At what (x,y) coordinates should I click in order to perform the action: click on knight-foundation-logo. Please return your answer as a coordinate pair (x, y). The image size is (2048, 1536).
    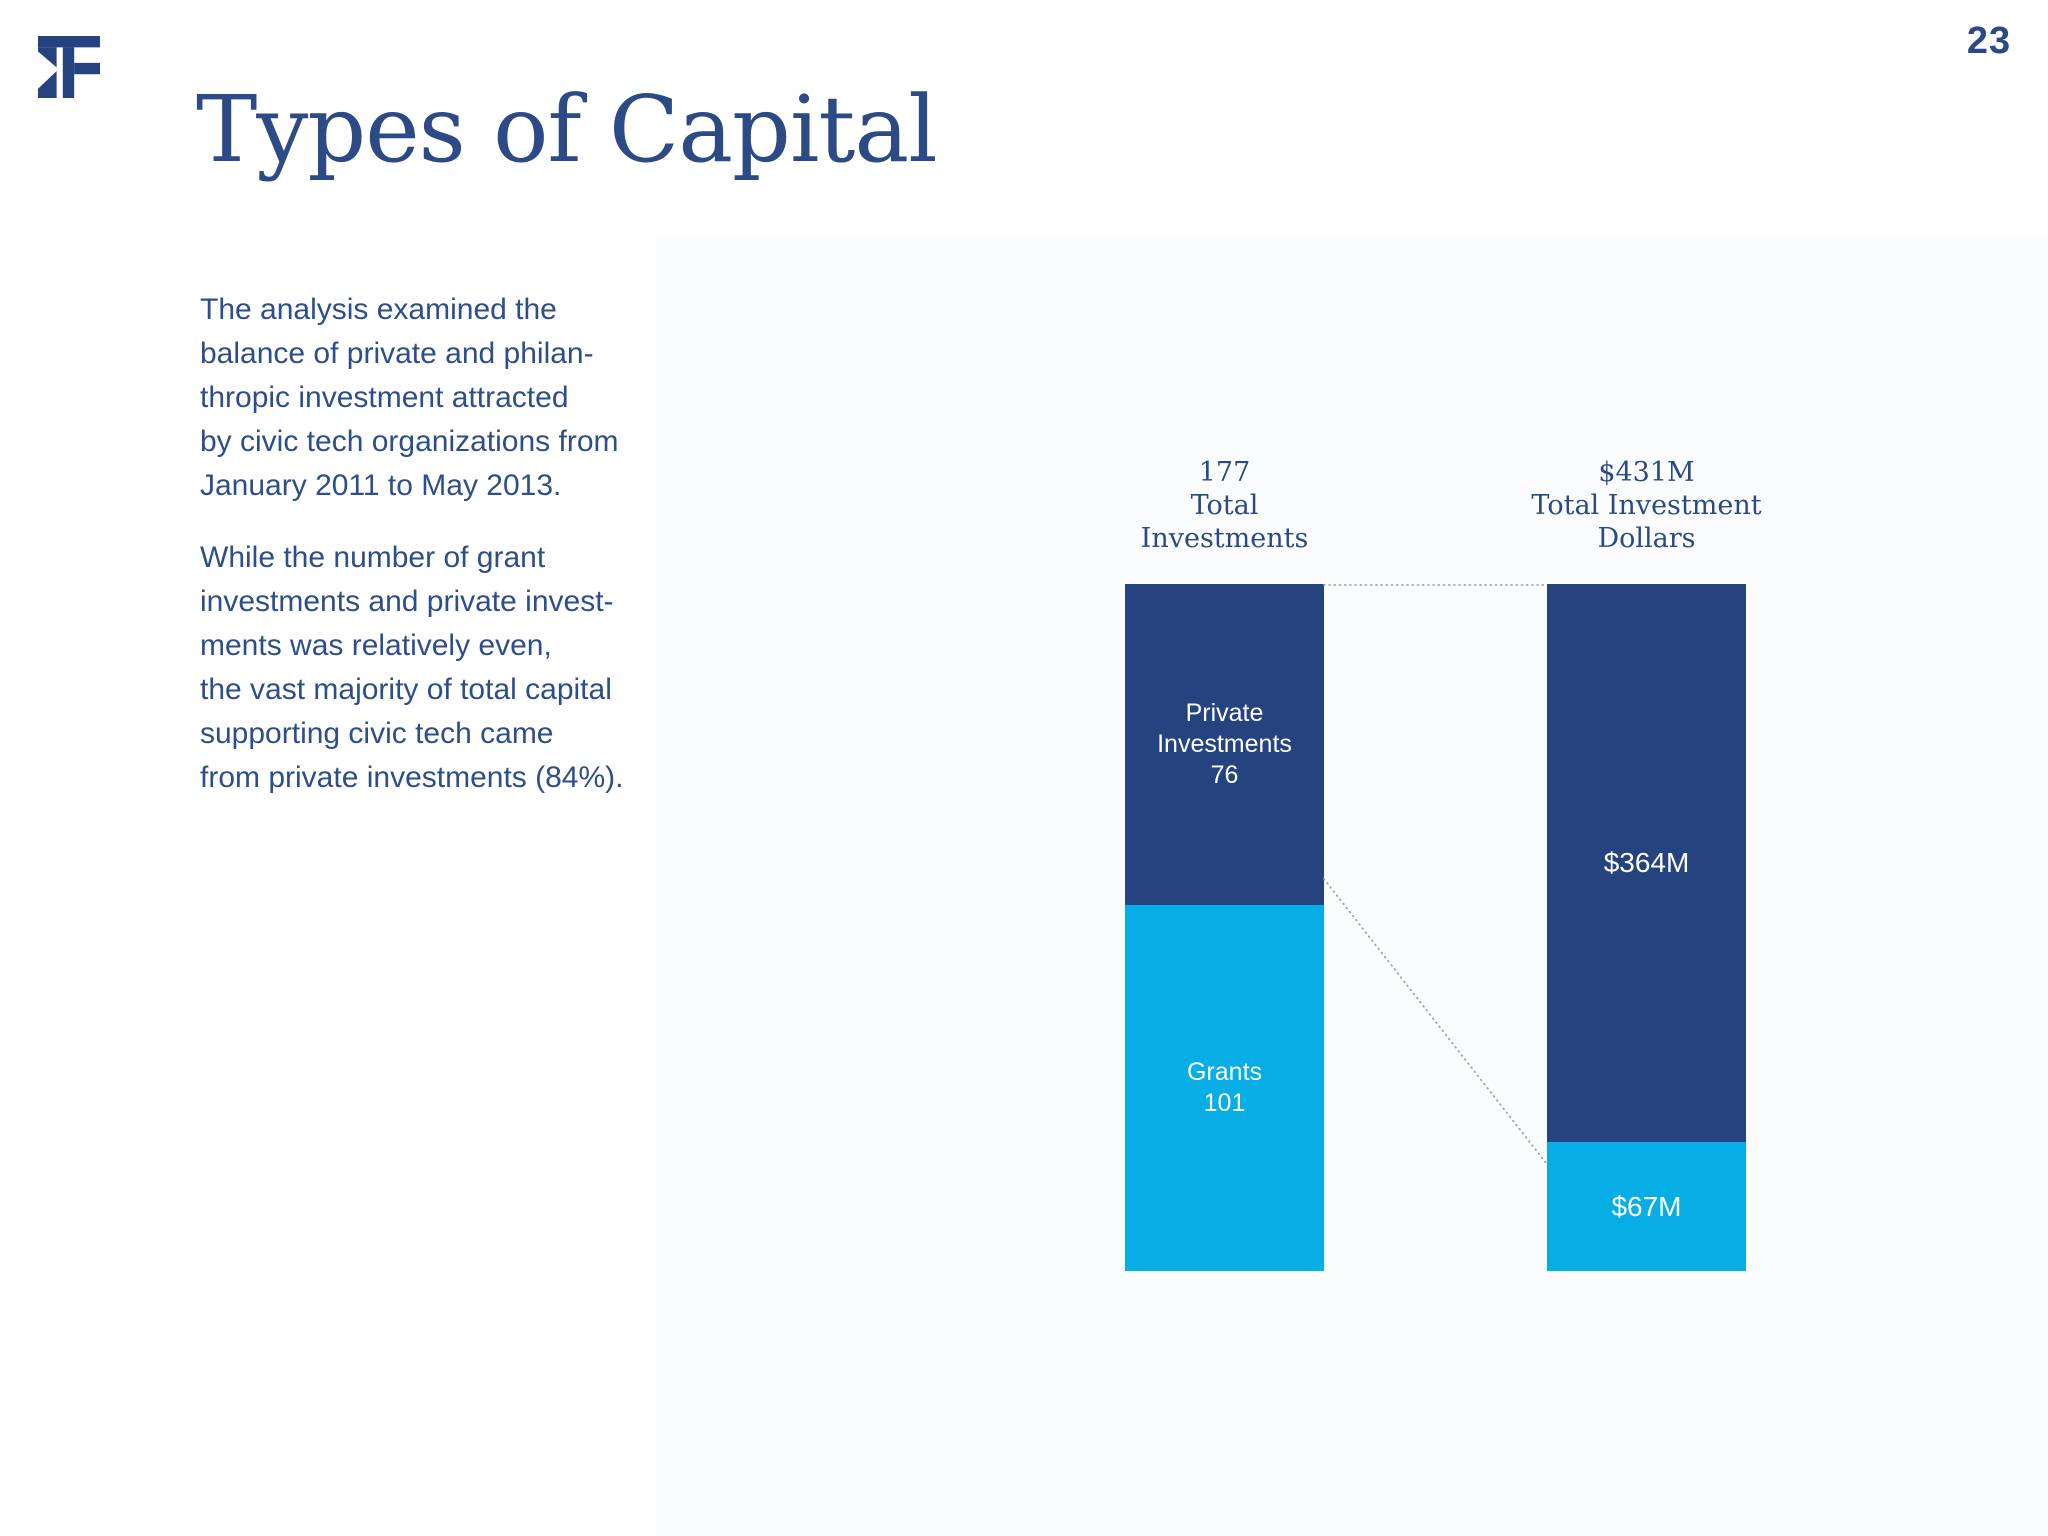
    Looking at the image, I should click on (69, 67).